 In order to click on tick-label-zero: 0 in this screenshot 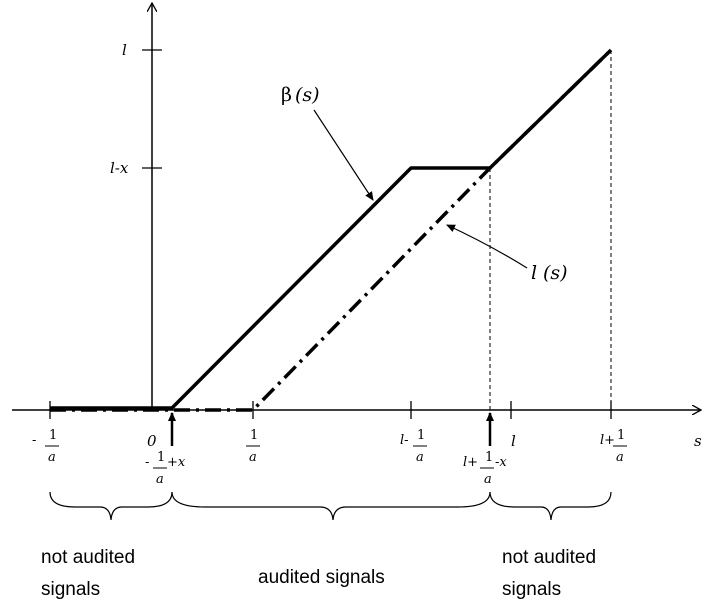, I will do `click(152, 441)`.